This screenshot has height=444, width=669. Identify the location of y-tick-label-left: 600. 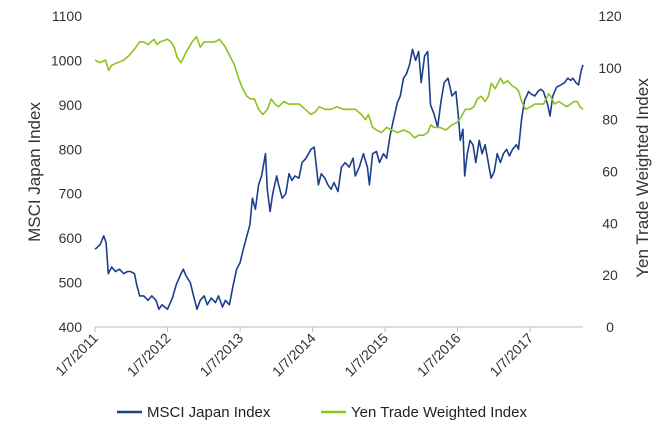
(71, 238).